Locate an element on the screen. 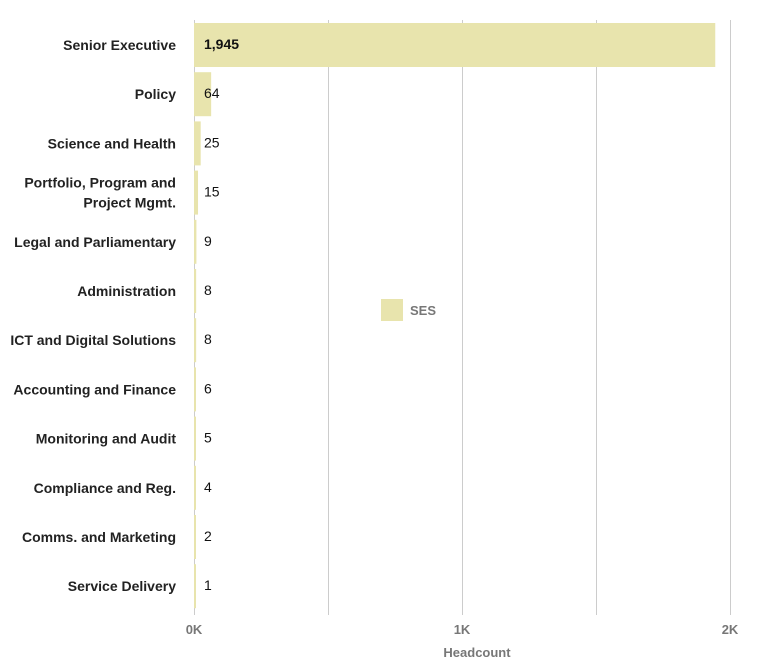 Image resolution: width=768 pixels, height=669 pixels. category-label: Administration is located at coordinates (126, 291).